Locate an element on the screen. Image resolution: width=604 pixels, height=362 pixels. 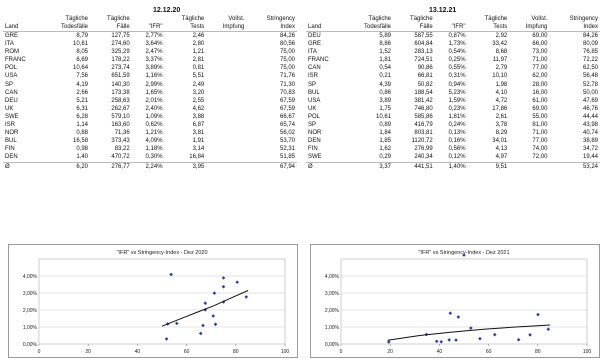
table-cell: 1,14 is located at coordinates (82, 125).